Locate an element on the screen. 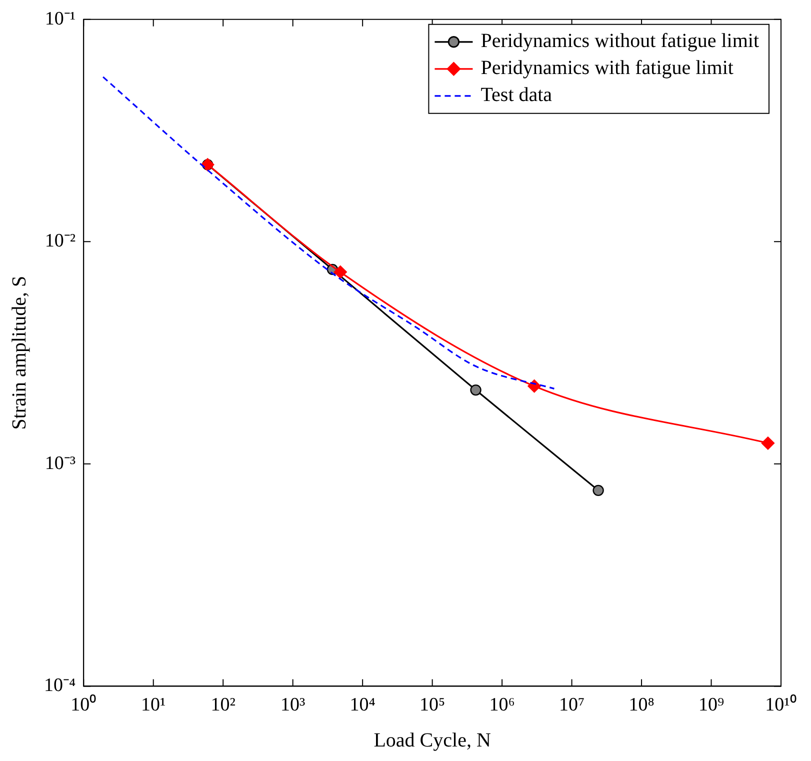 The height and width of the screenshot is (761, 811). x-tick-label: 10² is located at coordinates (223, 705).